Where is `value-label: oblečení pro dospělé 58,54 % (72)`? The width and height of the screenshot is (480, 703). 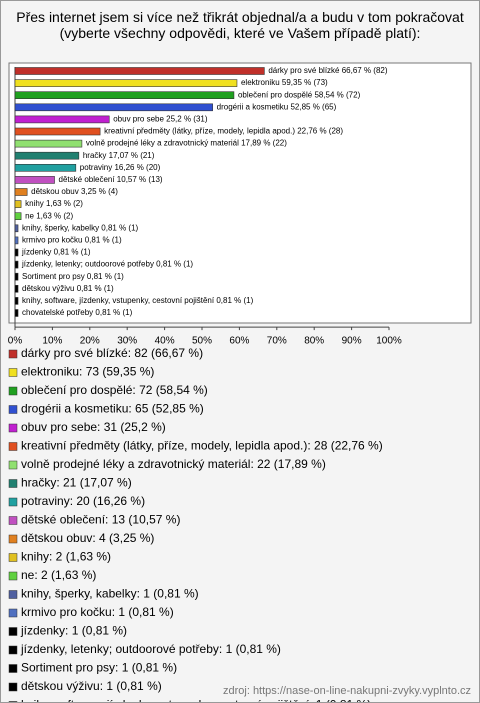 value-label: oblečení pro dospělé 58,54 % (72) is located at coordinates (299, 94).